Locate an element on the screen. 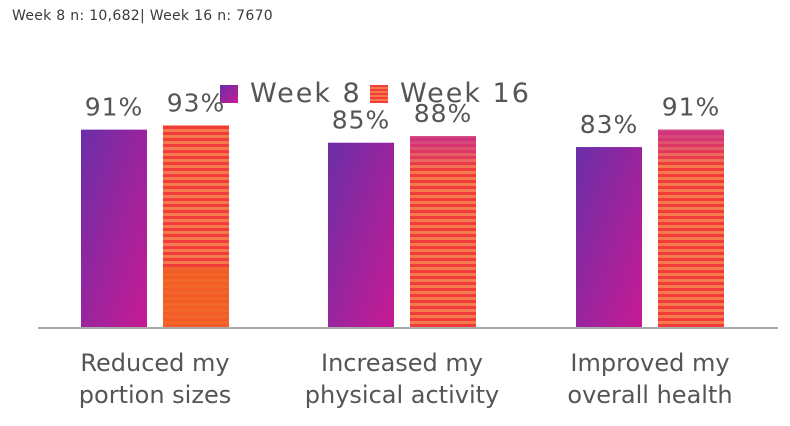 Image resolution: width=790 pixels, height=426 pixels. bar-week-16-1-overlay is located at coordinates (196, 226).